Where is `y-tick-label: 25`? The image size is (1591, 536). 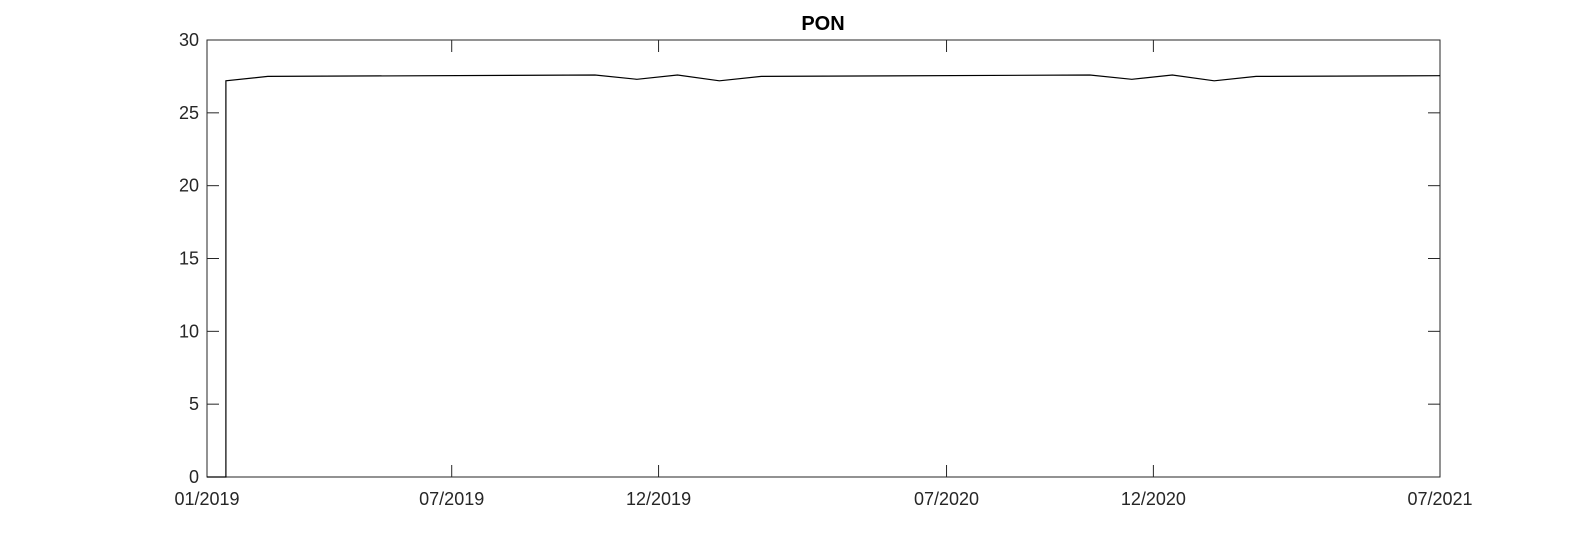
y-tick-label: 25 is located at coordinates (189, 113).